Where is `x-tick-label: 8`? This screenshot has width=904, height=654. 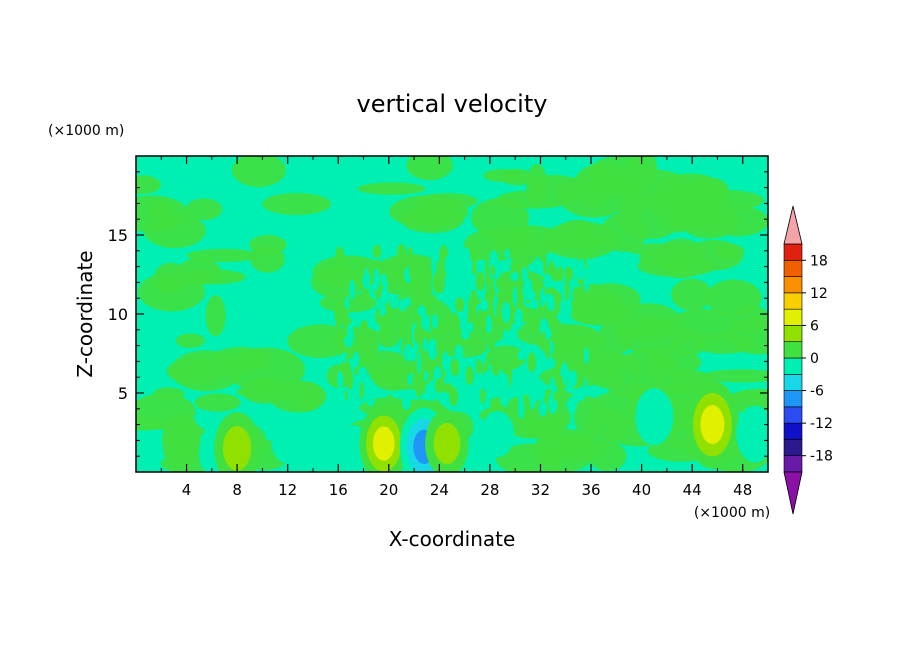
x-tick-label: 8 is located at coordinates (237, 490).